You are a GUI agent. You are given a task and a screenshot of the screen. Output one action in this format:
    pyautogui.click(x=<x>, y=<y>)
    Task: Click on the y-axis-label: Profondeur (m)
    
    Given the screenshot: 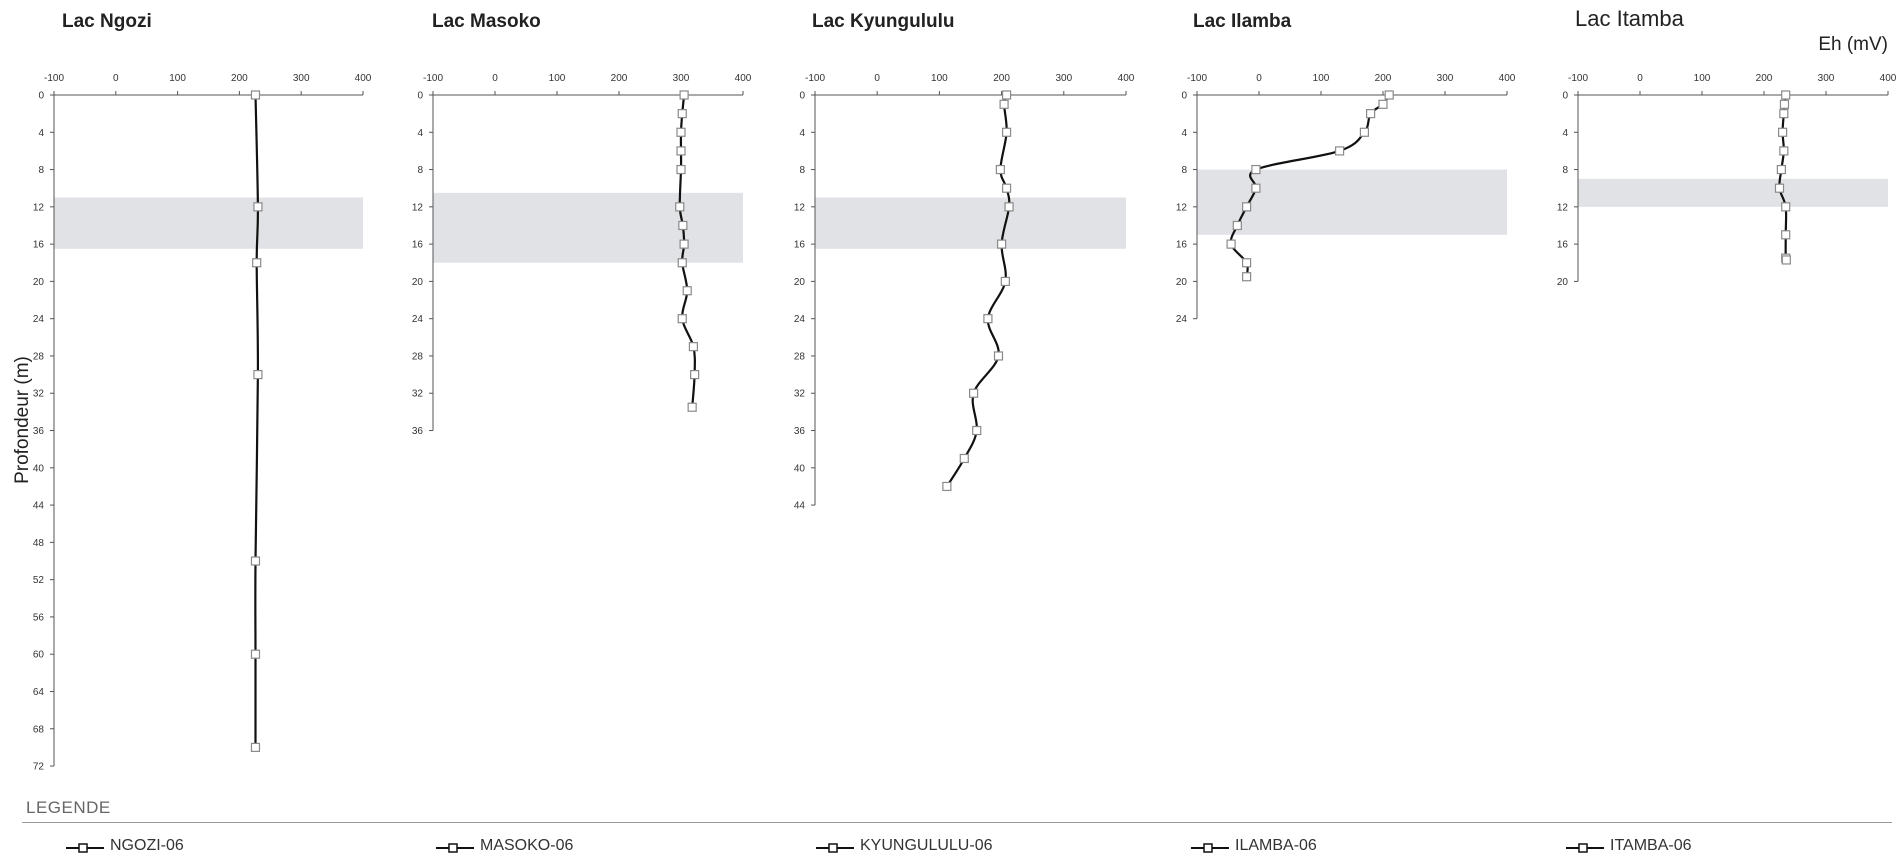 What is the action you would take?
    pyautogui.click(x=22, y=420)
    